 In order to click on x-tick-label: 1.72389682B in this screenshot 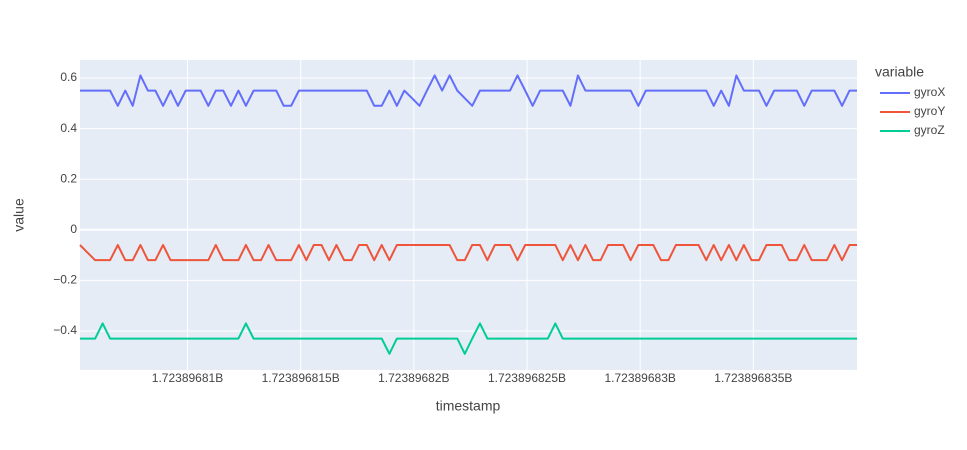, I will do `click(413, 378)`.